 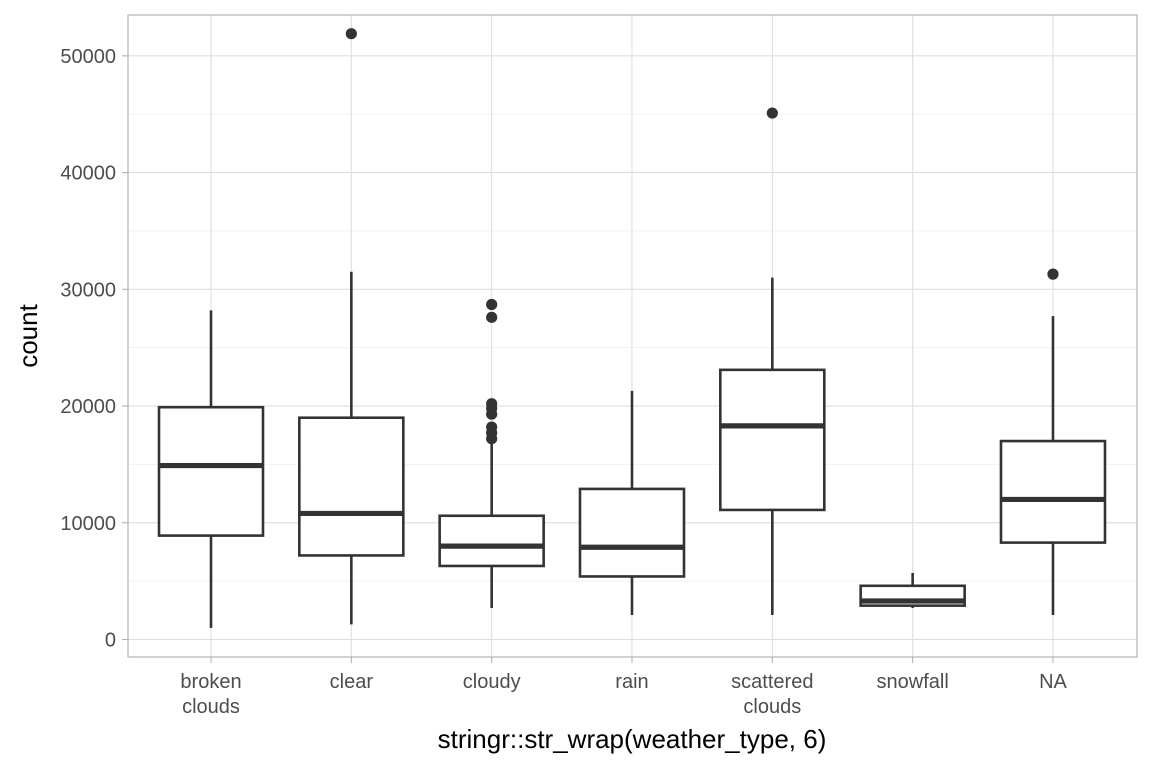 I want to click on x-tick-label-line: NA, so click(x=1053, y=682).